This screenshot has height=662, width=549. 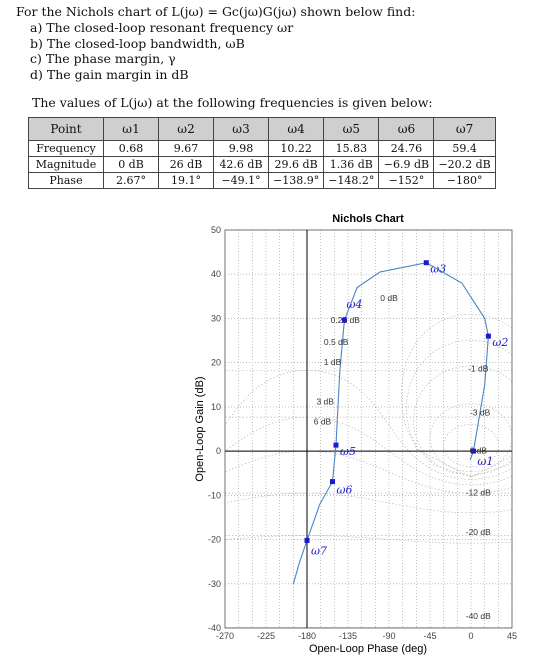 What do you see at coordinates (406, 129) in the screenshot?
I see `table-header-cell: ω6` at bounding box center [406, 129].